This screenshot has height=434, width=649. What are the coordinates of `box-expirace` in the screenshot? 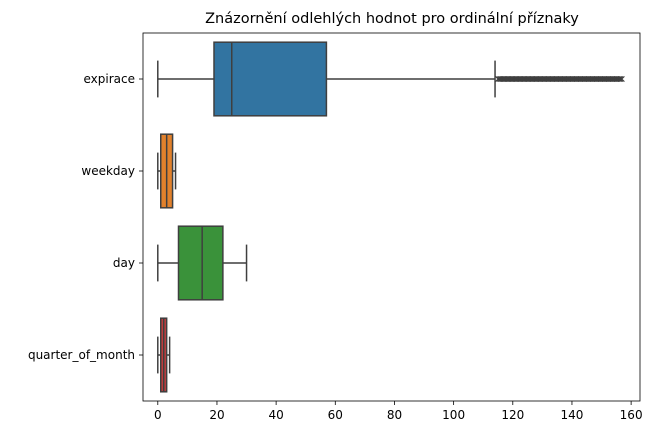 It's located at (391, 79).